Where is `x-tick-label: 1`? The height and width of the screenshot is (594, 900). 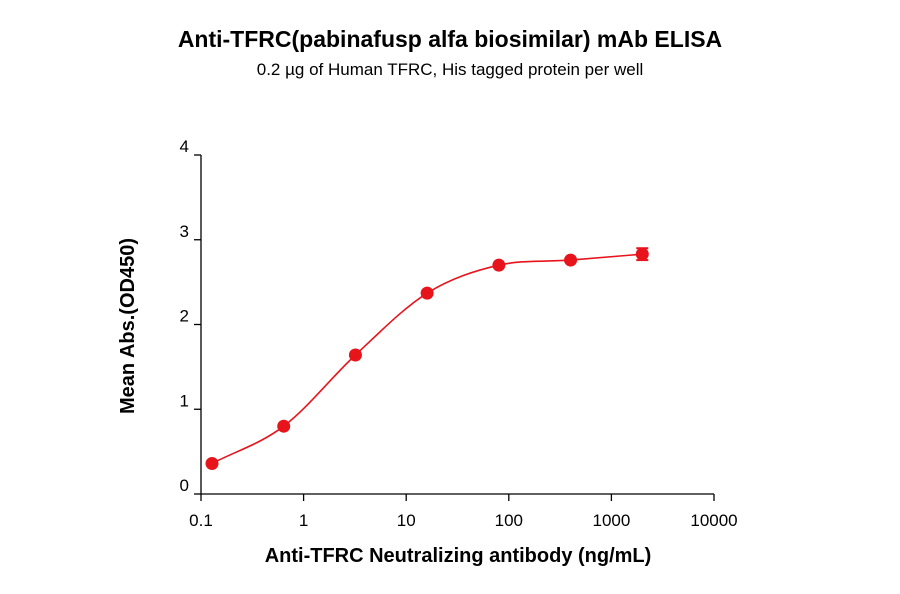 x-tick-label: 1 is located at coordinates (303, 520).